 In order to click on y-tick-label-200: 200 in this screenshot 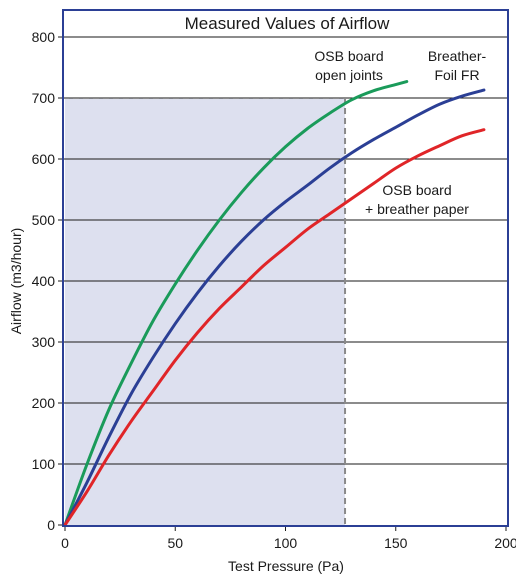, I will do `click(44, 403)`.